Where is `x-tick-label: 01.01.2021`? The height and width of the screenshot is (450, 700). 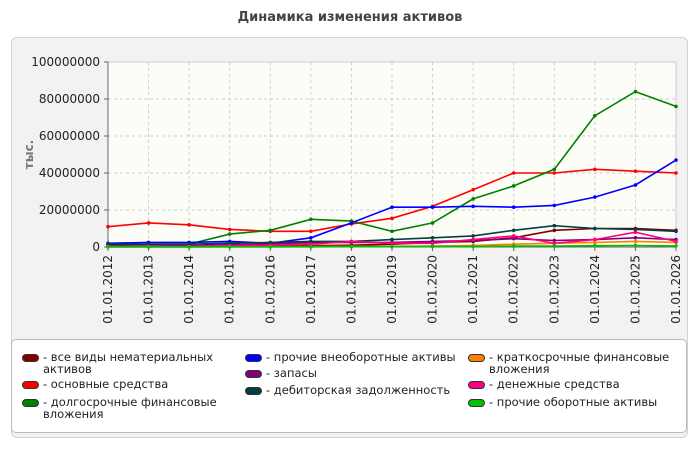 x-tick-label: 01.01.2021 is located at coordinates (473, 289).